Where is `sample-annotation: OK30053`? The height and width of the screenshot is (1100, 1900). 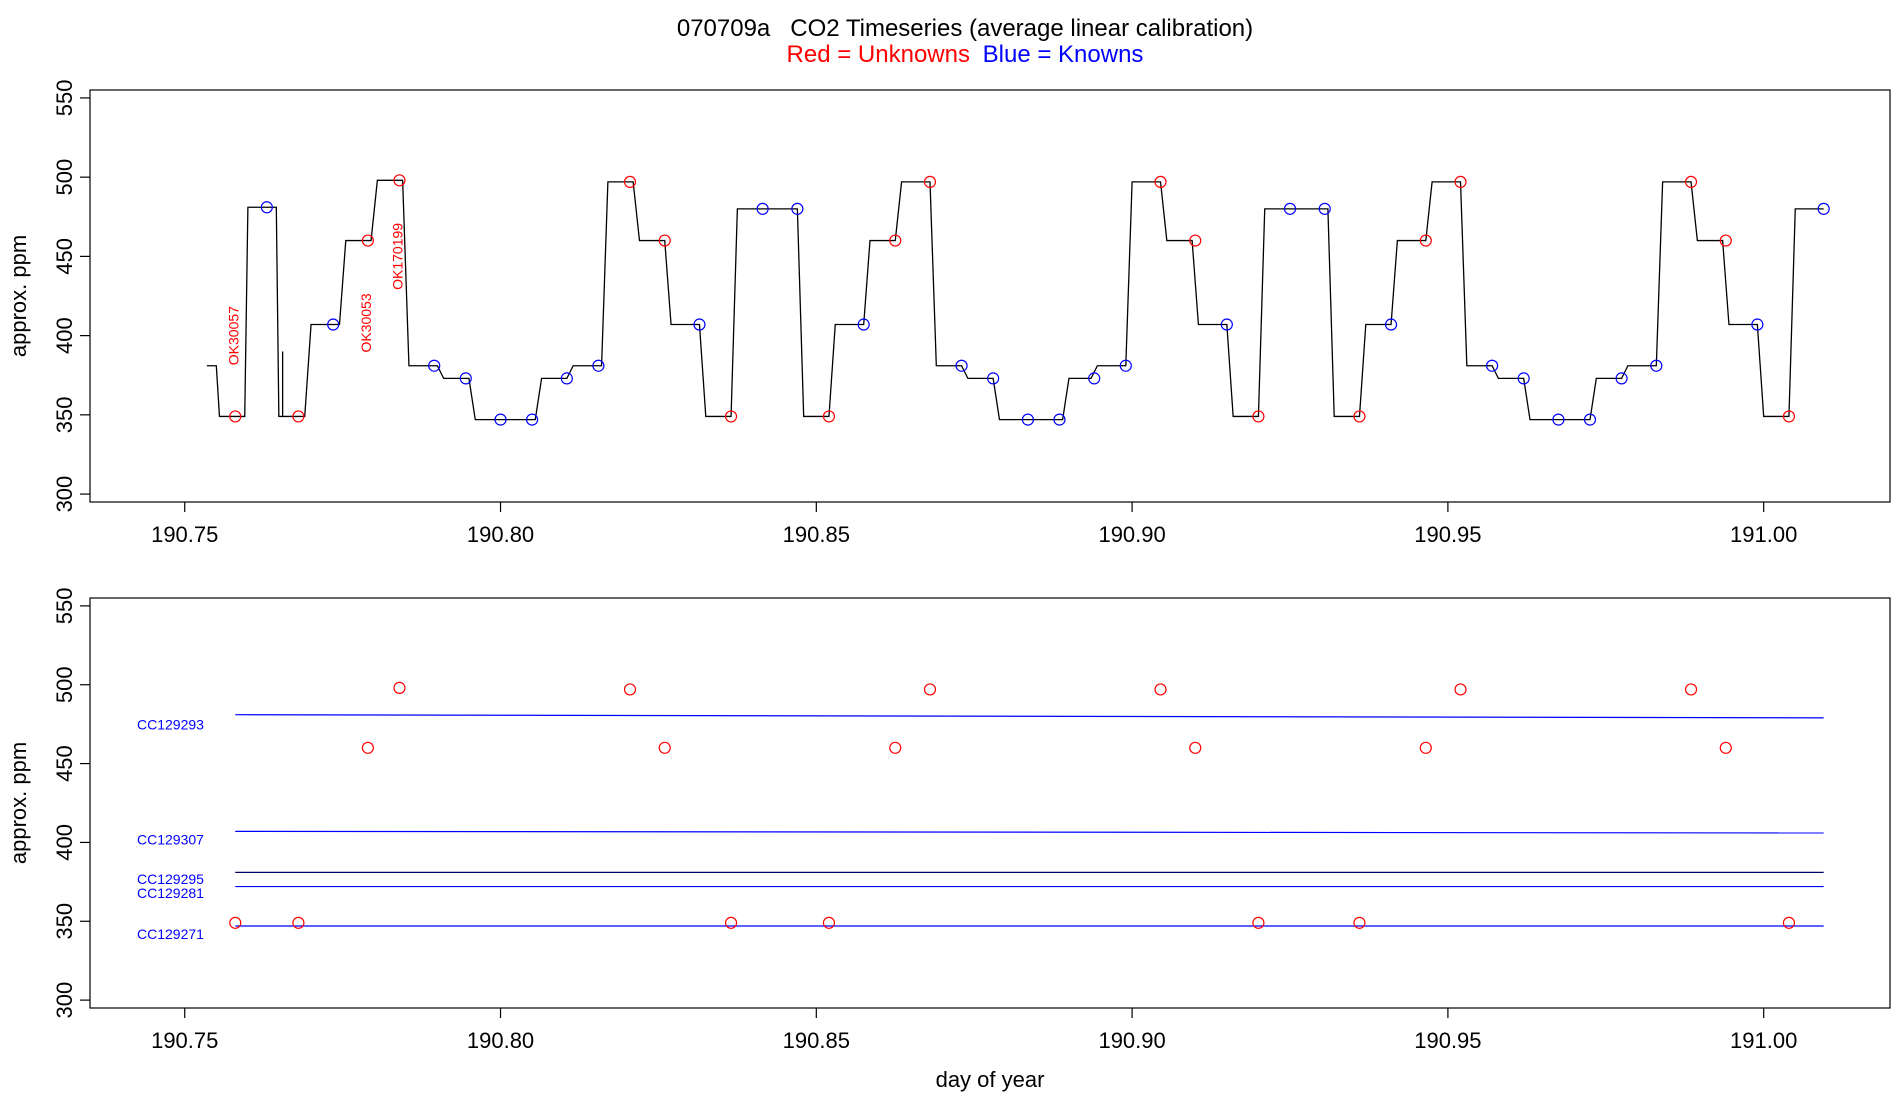 sample-annotation: OK30053 is located at coordinates (366, 322).